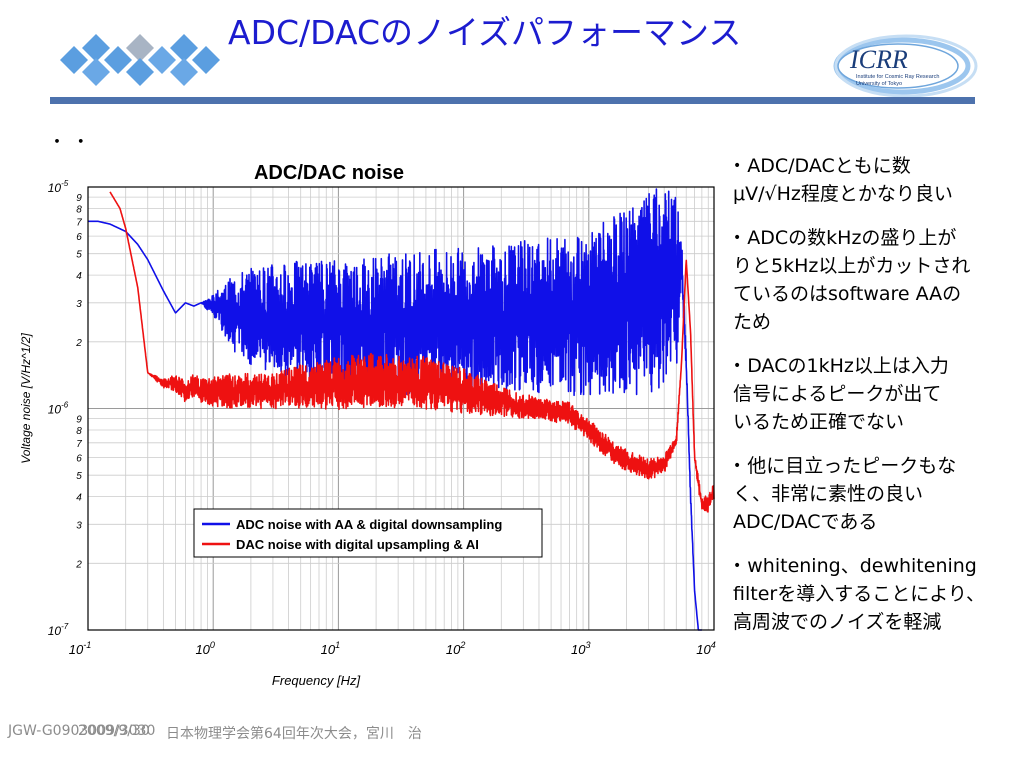 This screenshot has height=768, width=1024. What do you see at coordinates (852, 238) in the screenshot?
I see `note-text: ADCの数kHzの盛り上が` at bounding box center [852, 238].